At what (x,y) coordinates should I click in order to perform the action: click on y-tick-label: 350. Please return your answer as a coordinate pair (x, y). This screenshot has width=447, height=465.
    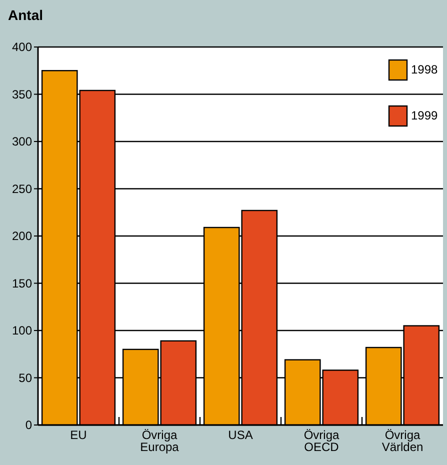
    Looking at the image, I should click on (22, 94).